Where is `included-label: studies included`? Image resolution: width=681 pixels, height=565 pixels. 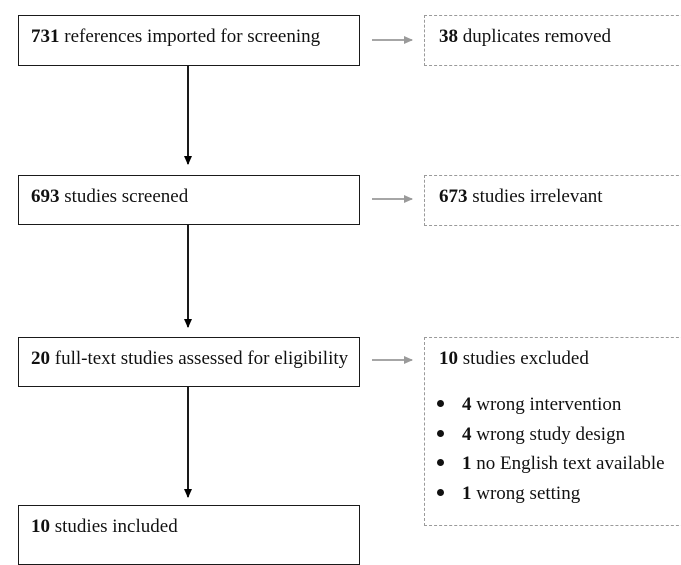 included-label: studies included is located at coordinates (114, 526).